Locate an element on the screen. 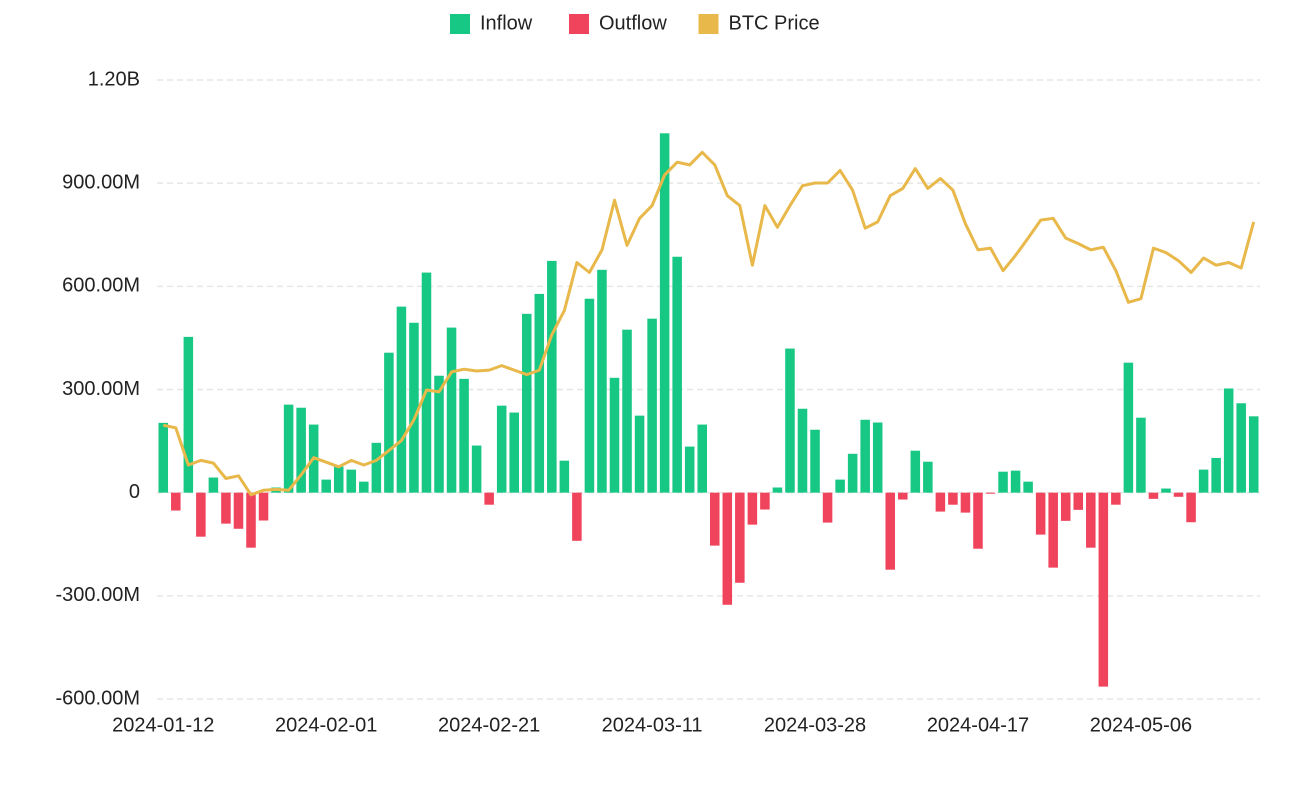  x-tick-label: 2024-05-06 is located at coordinates (1141, 725).